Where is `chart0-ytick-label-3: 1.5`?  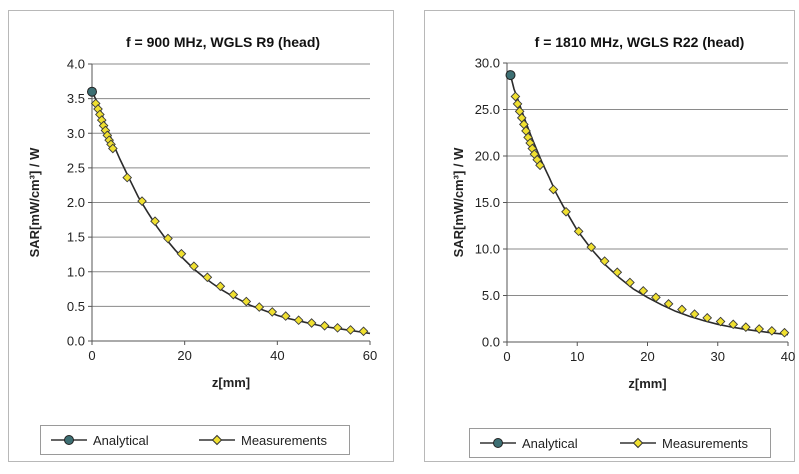 chart0-ytick-label-3: 1.5 is located at coordinates (76, 237).